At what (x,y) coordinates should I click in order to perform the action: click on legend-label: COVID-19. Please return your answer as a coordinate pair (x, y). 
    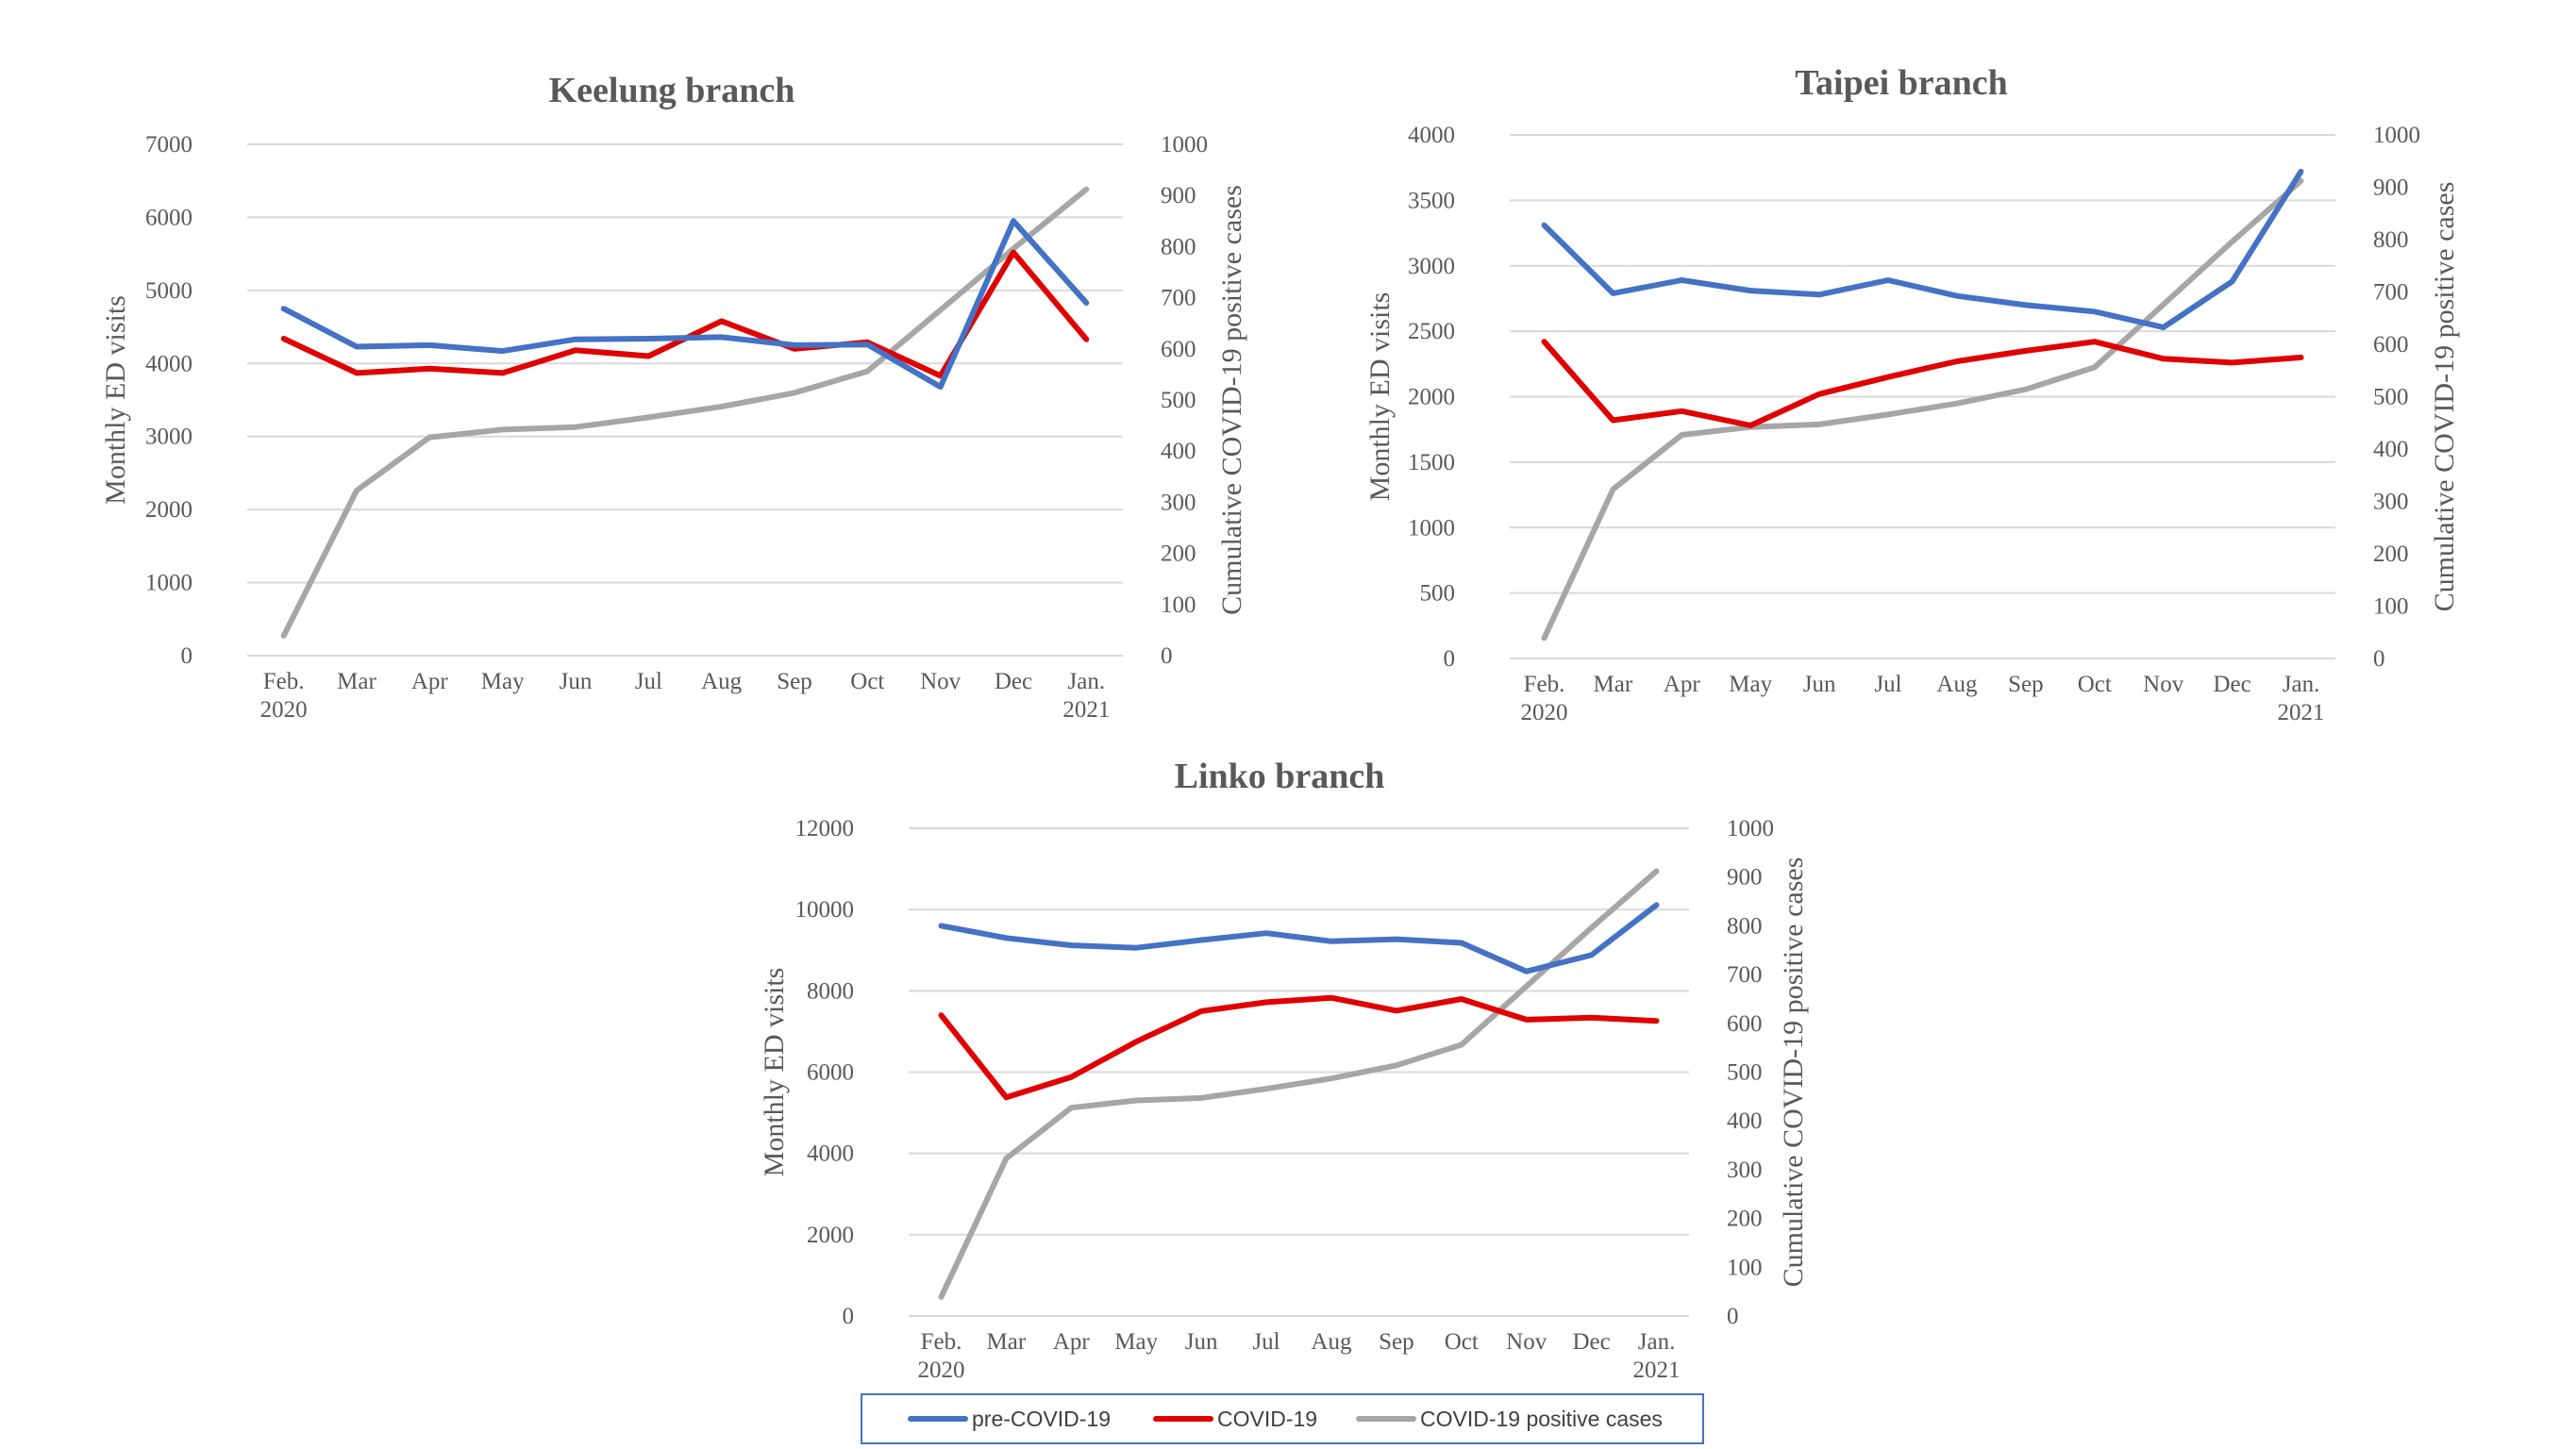
    Looking at the image, I should click on (1267, 1419).